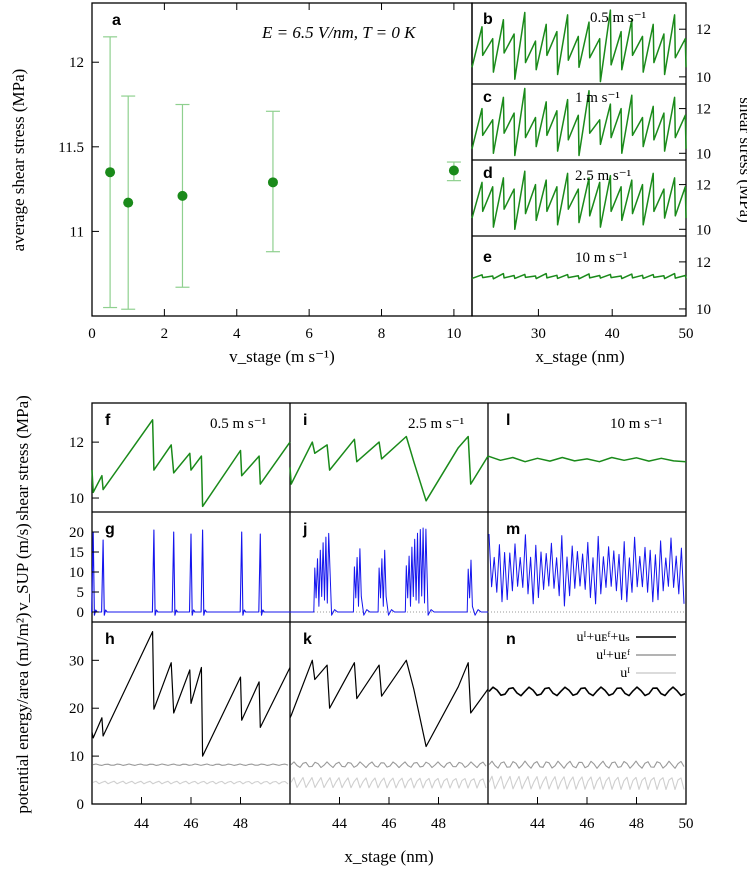 The image size is (747, 875). Describe the element at coordinates (190, 572) in the screenshot. I see `velocity-series-g` at that location.